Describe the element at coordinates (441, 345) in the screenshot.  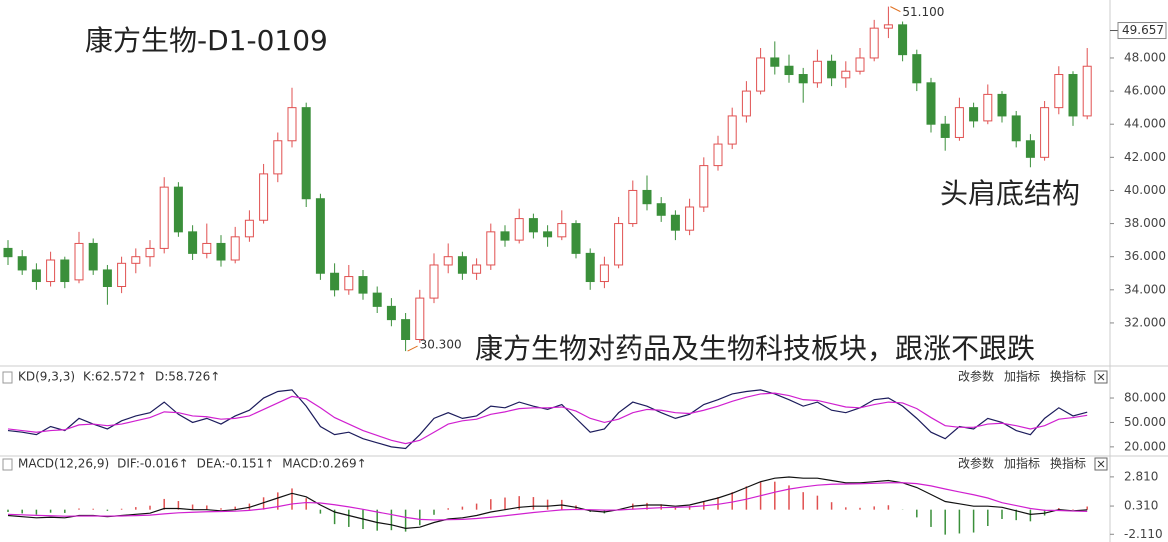
I see `low-label: 30.300` at that location.